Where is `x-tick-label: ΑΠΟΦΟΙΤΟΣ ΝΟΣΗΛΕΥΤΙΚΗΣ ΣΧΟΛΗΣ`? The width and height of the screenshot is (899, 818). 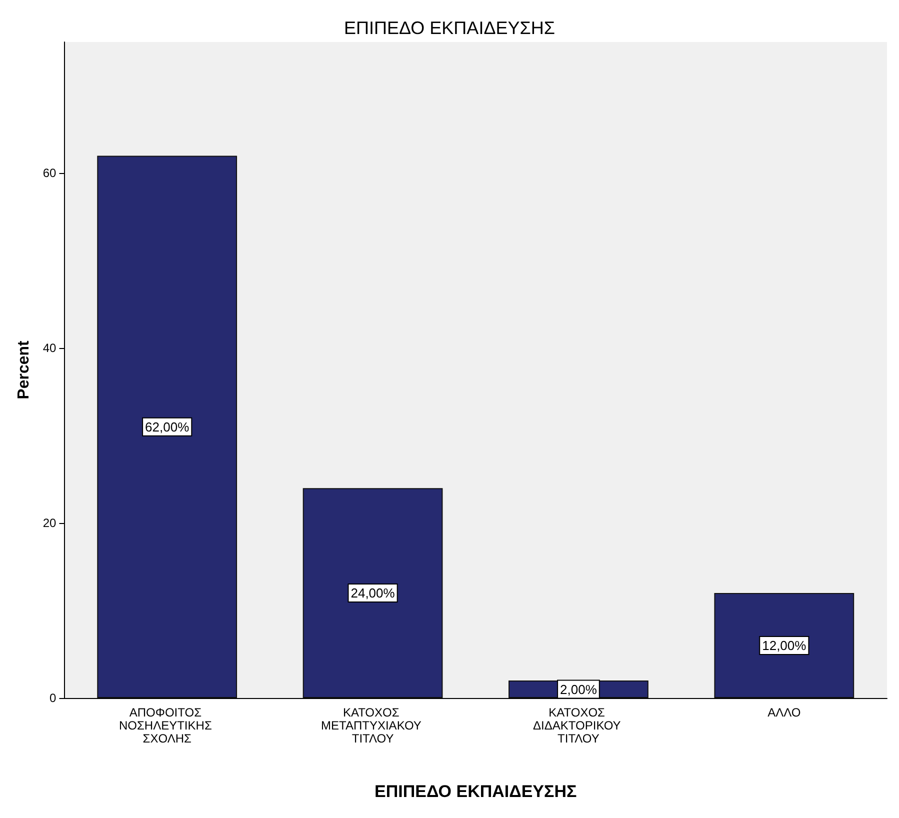
x-tick-label: ΑΠΟΦΟΙΤΟΣ ΝΟΣΗΛΕΥΤΙΚΗΣ ΣΧΟΛΗΣ is located at coordinates (167, 726).